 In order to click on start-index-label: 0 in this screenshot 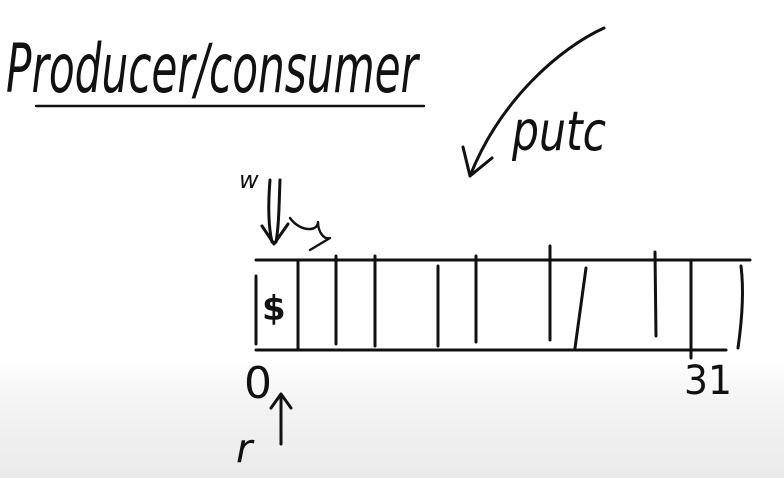, I will do `click(258, 383)`.